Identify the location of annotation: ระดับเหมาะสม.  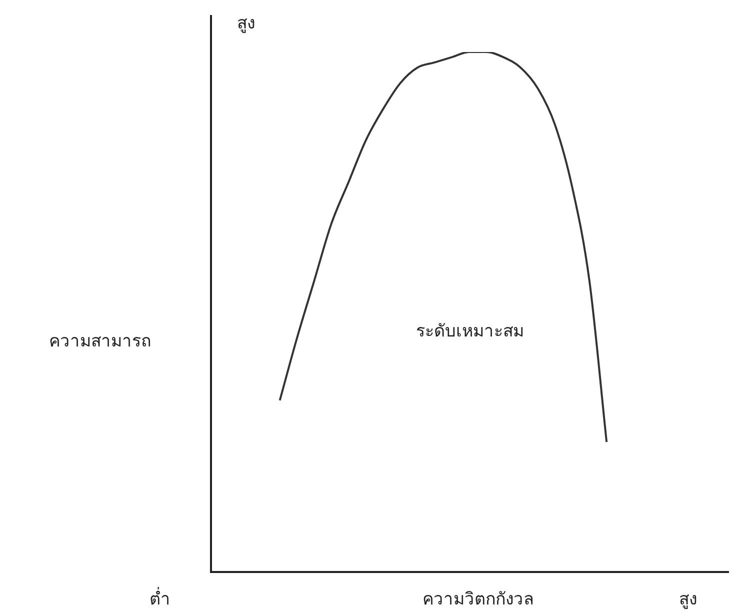
(470, 332).